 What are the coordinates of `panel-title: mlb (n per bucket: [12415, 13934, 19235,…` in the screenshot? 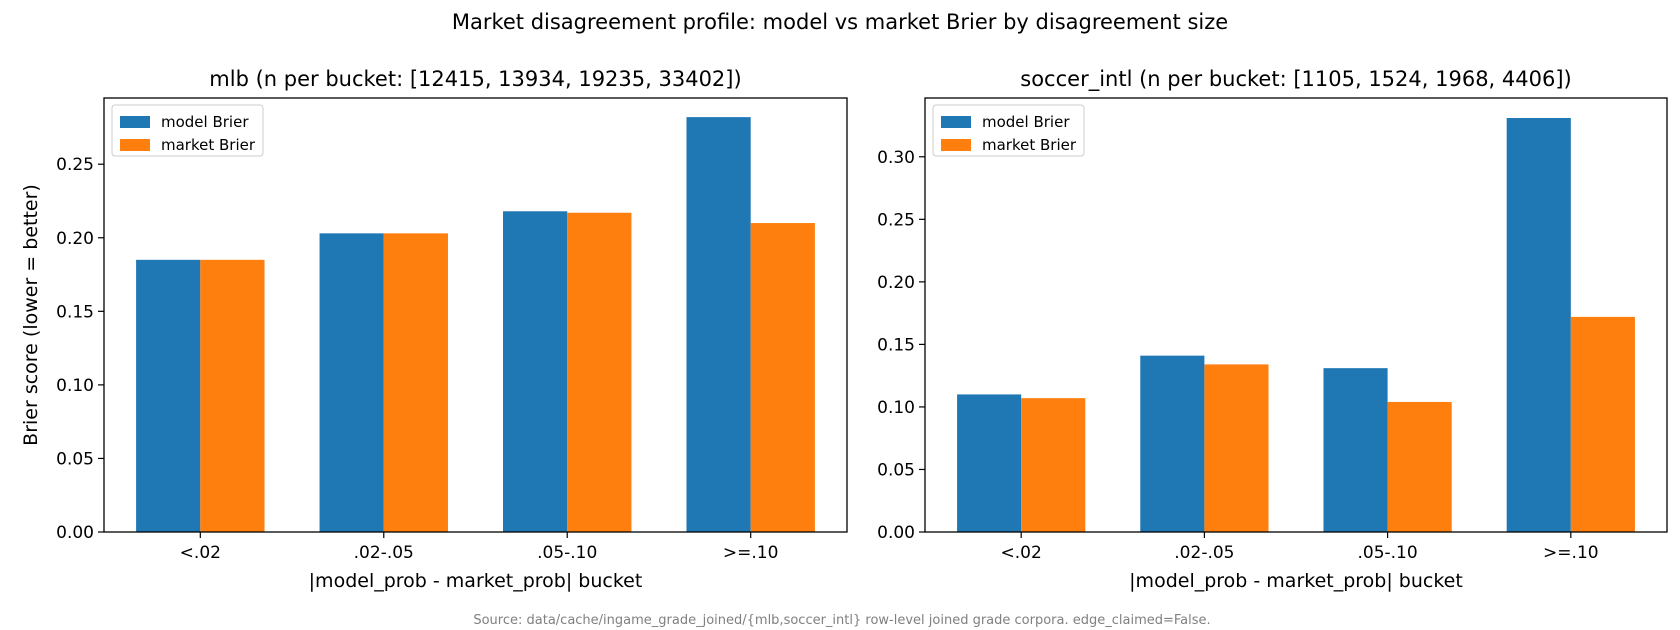 It's located at (475, 79).